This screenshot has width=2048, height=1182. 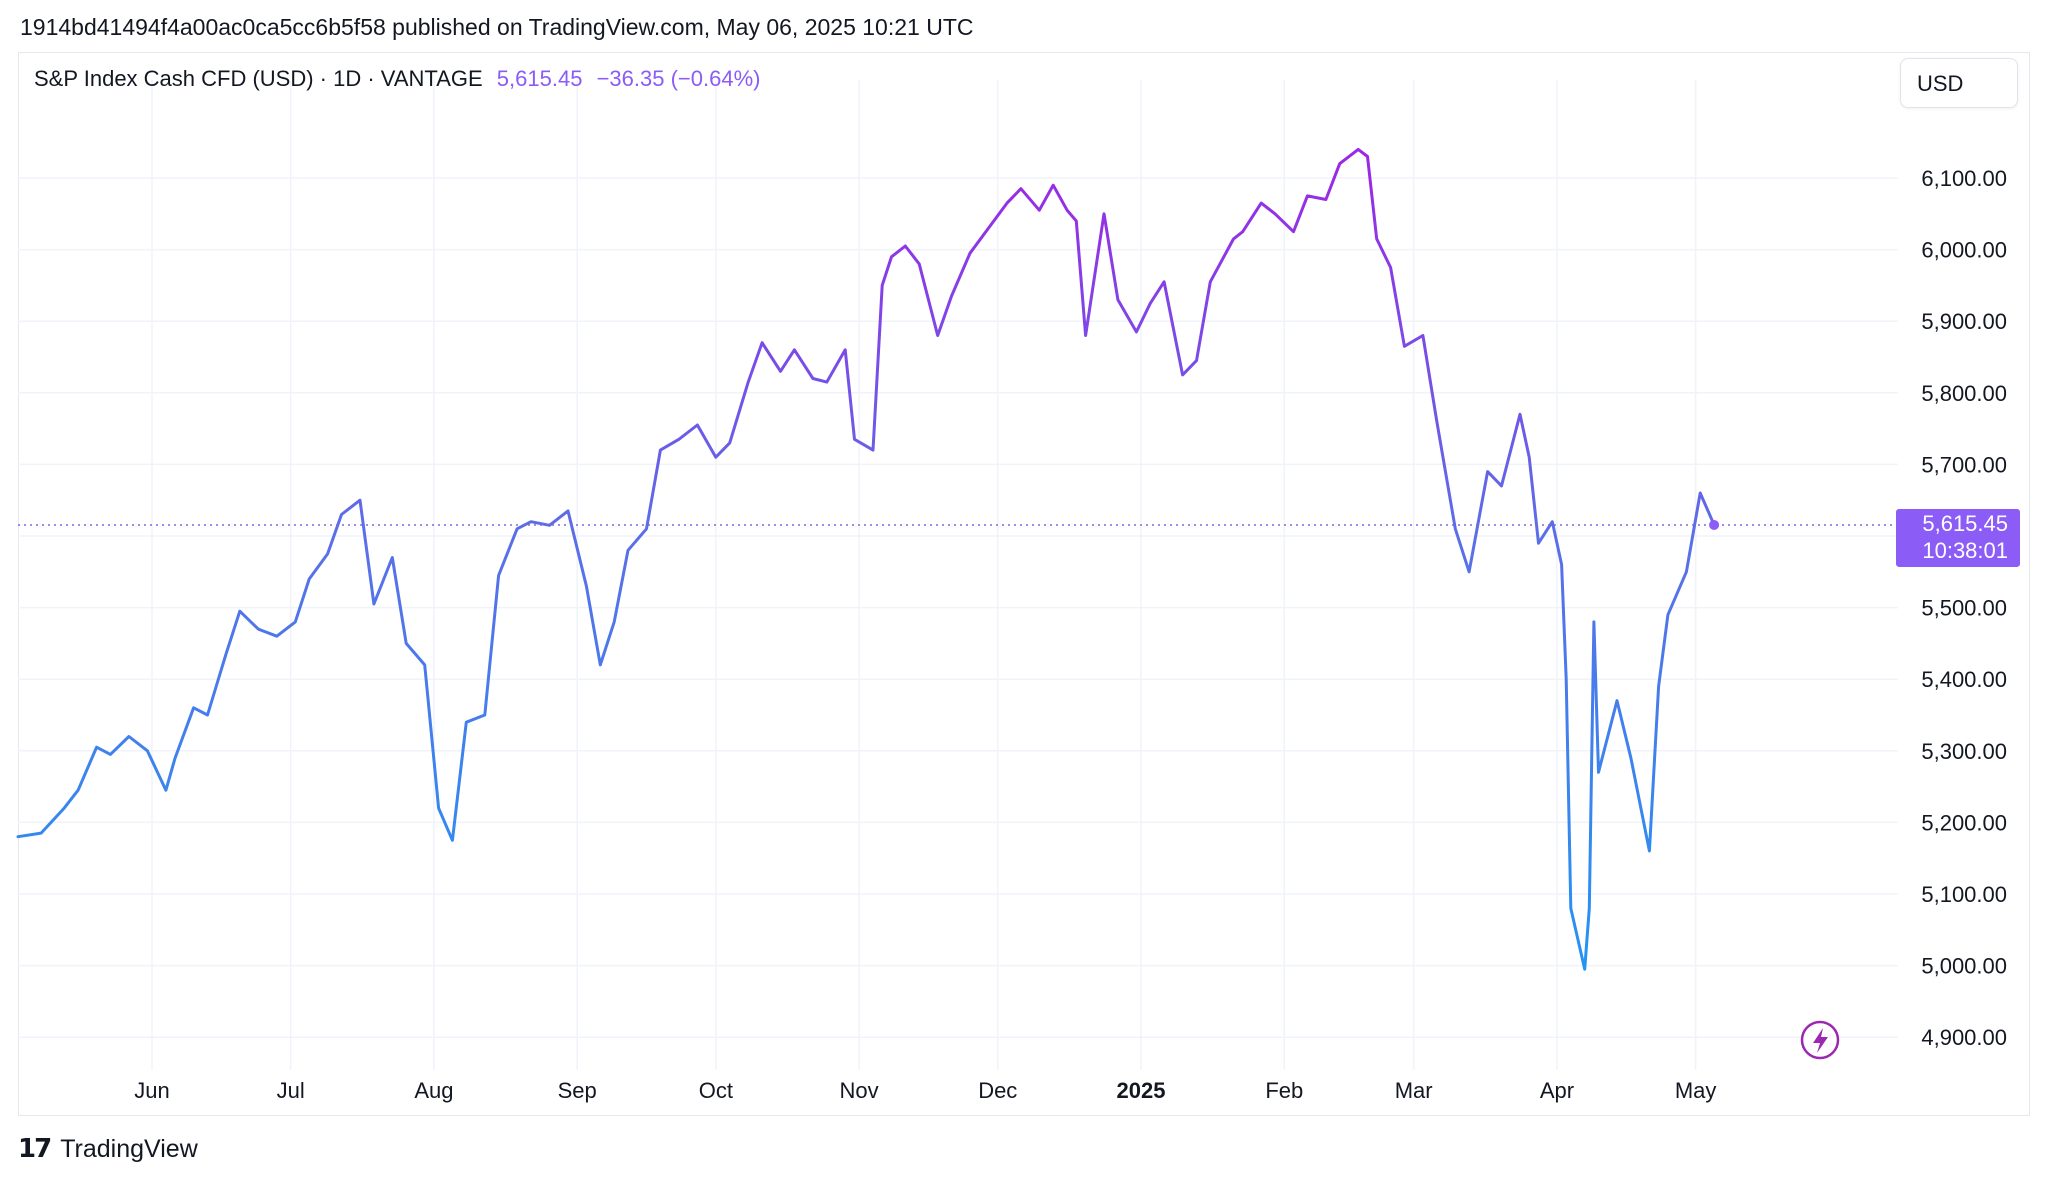 I want to click on price-tag-countdown: 10:38:01, so click(x=1965, y=550).